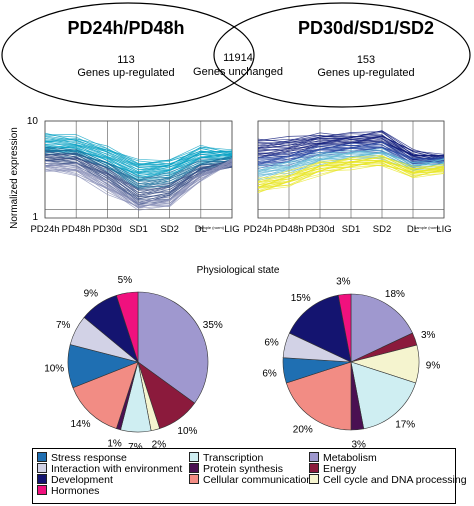 The width and height of the screenshot is (474, 506). I want to click on legend-label: Metabolism, so click(350, 458).